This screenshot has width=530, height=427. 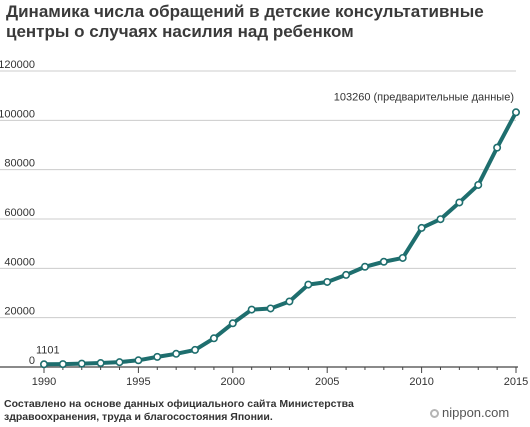 I want to click on y-tick-label: 40000, so click(x=19, y=262).